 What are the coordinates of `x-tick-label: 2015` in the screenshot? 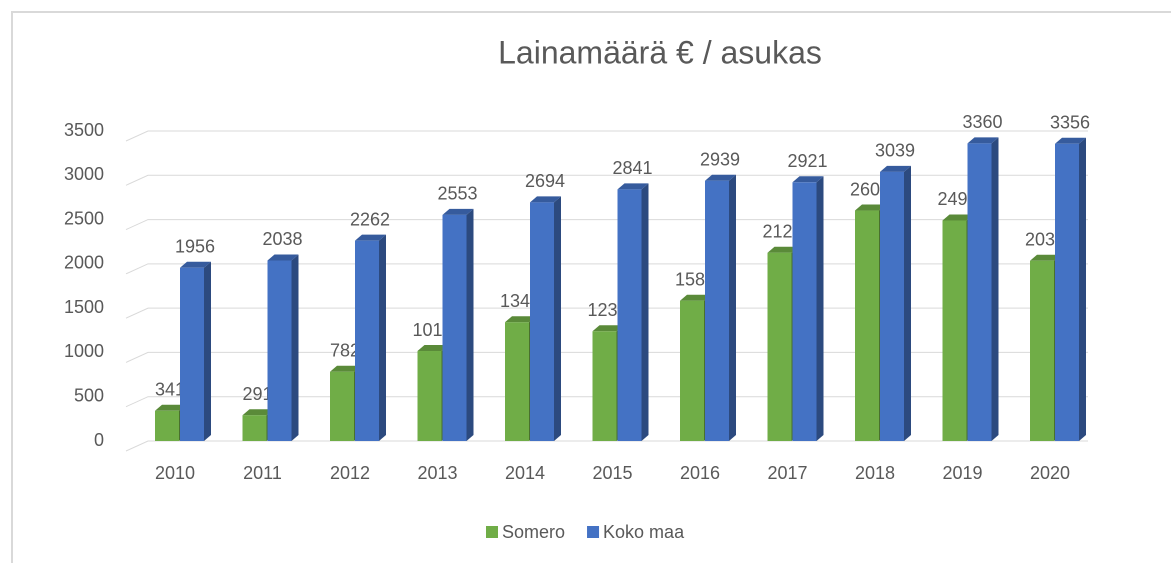 It's located at (612, 473).